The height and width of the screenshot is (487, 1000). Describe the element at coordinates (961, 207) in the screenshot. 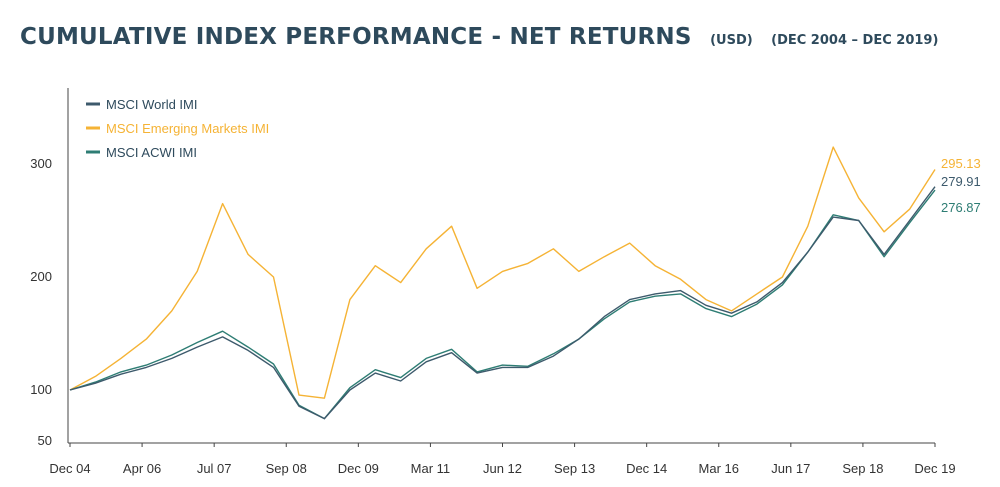

I see `end-value-label: 276.87` at that location.